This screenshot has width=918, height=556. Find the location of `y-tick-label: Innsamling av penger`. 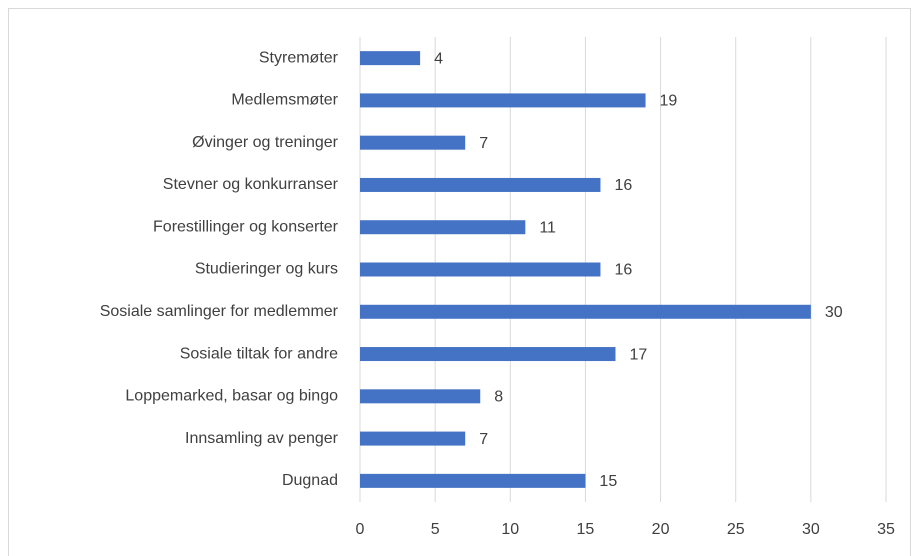

y-tick-label: Innsamling av penger is located at coordinates (262, 438).